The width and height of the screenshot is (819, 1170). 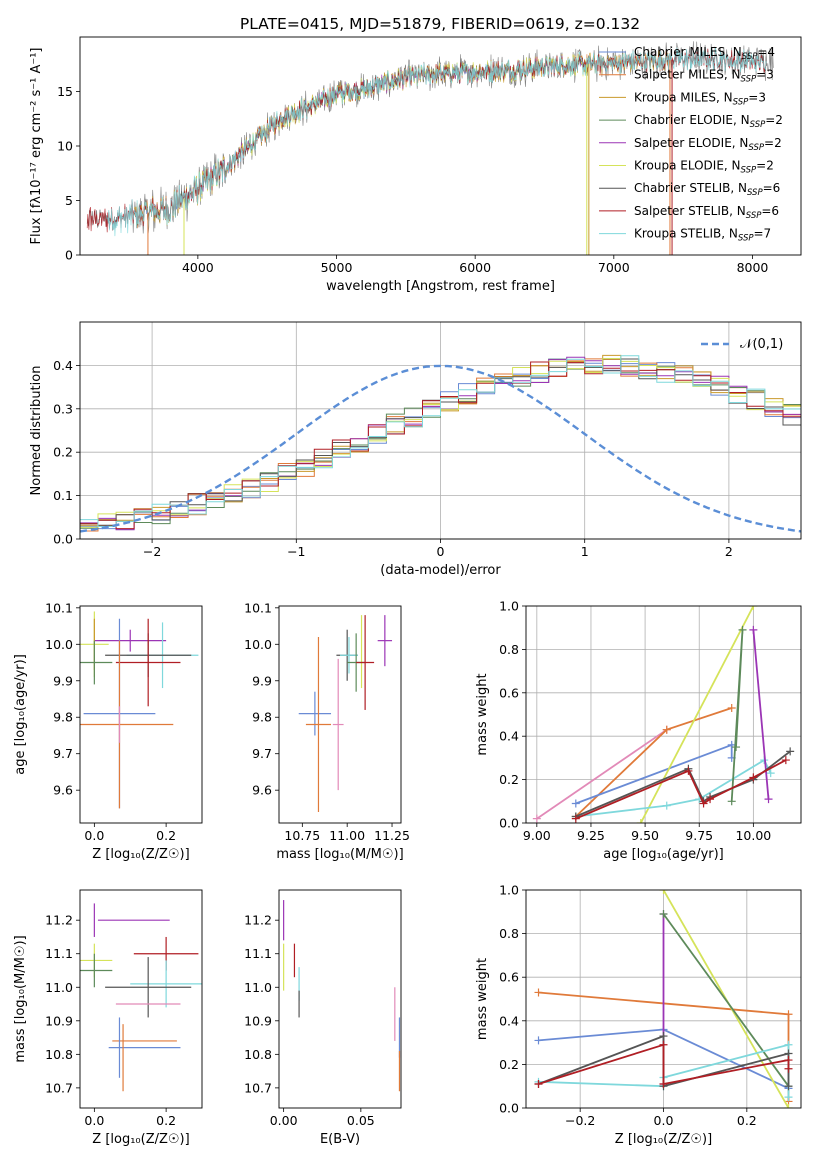 I want to click on x-tick-label: 9.75, so click(x=699, y=835).